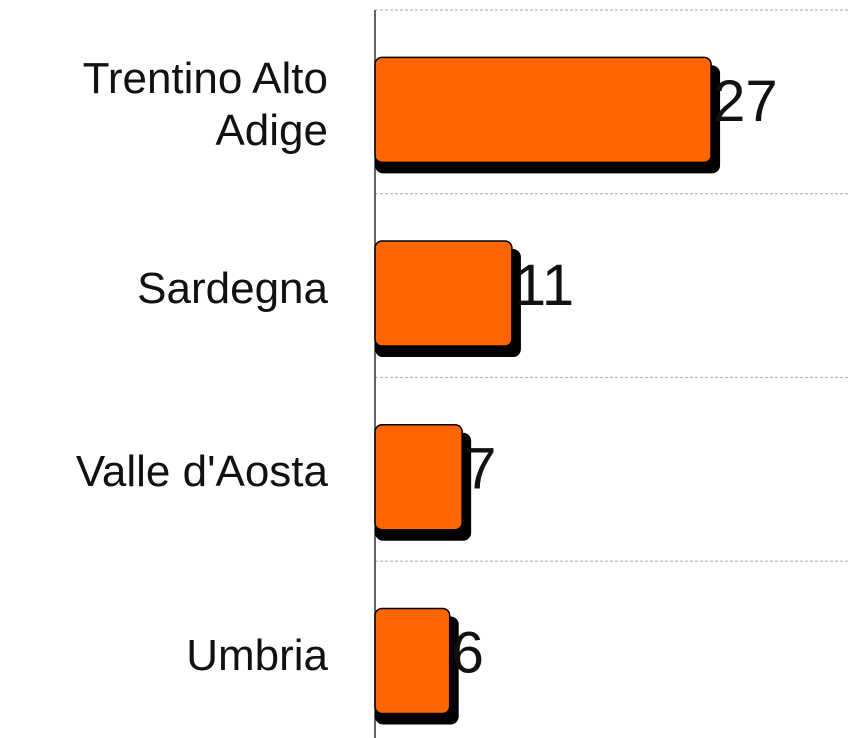 The width and height of the screenshot is (848, 738). Describe the element at coordinates (201, 472) in the screenshot. I see `category-label: Valle d'Aosta` at that location.